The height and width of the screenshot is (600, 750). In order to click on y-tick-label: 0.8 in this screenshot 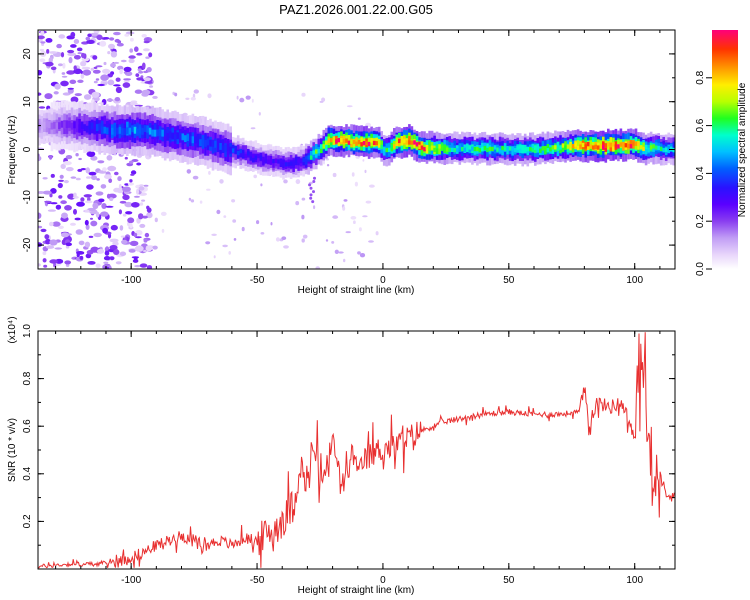, I will do `click(27, 378)`.